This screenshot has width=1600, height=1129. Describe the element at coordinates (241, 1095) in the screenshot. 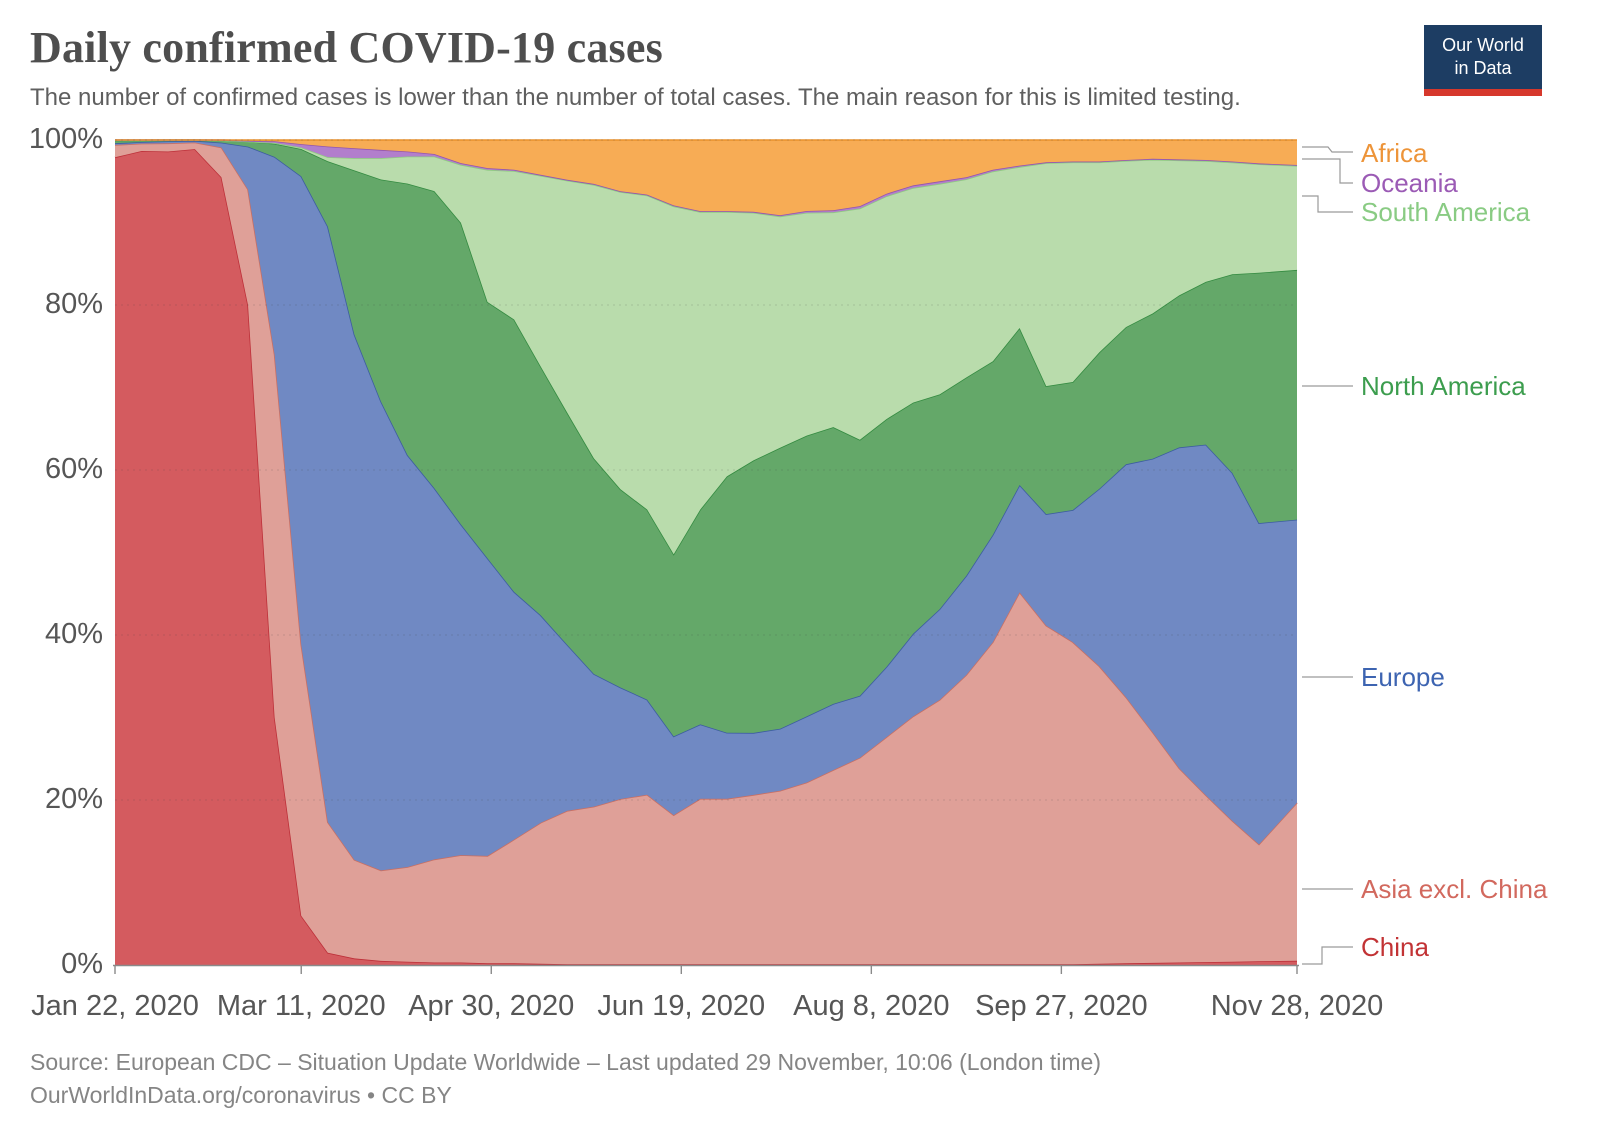

I see `source-link-line: OurWorldInData.org/coronavirus • CC BY` at that location.